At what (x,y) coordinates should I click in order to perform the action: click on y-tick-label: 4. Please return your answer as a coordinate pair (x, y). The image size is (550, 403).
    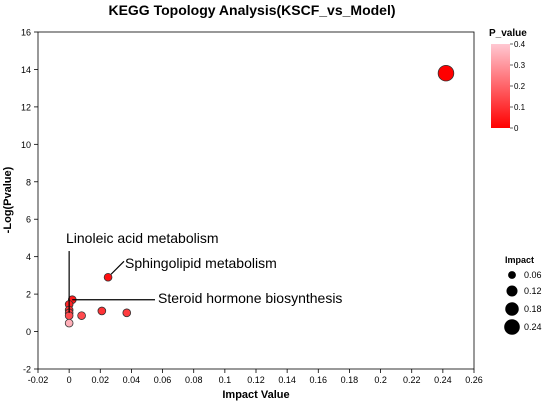
    Looking at the image, I should click on (28, 257).